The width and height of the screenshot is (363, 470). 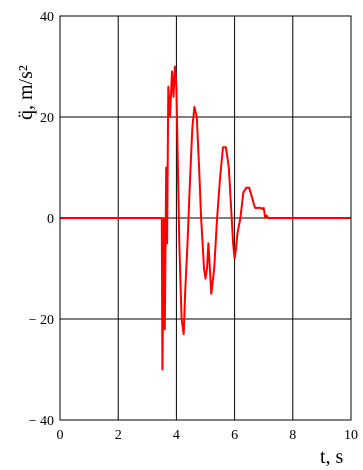 What do you see at coordinates (176, 435) in the screenshot?
I see `x-tick-label: 4` at bounding box center [176, 435].